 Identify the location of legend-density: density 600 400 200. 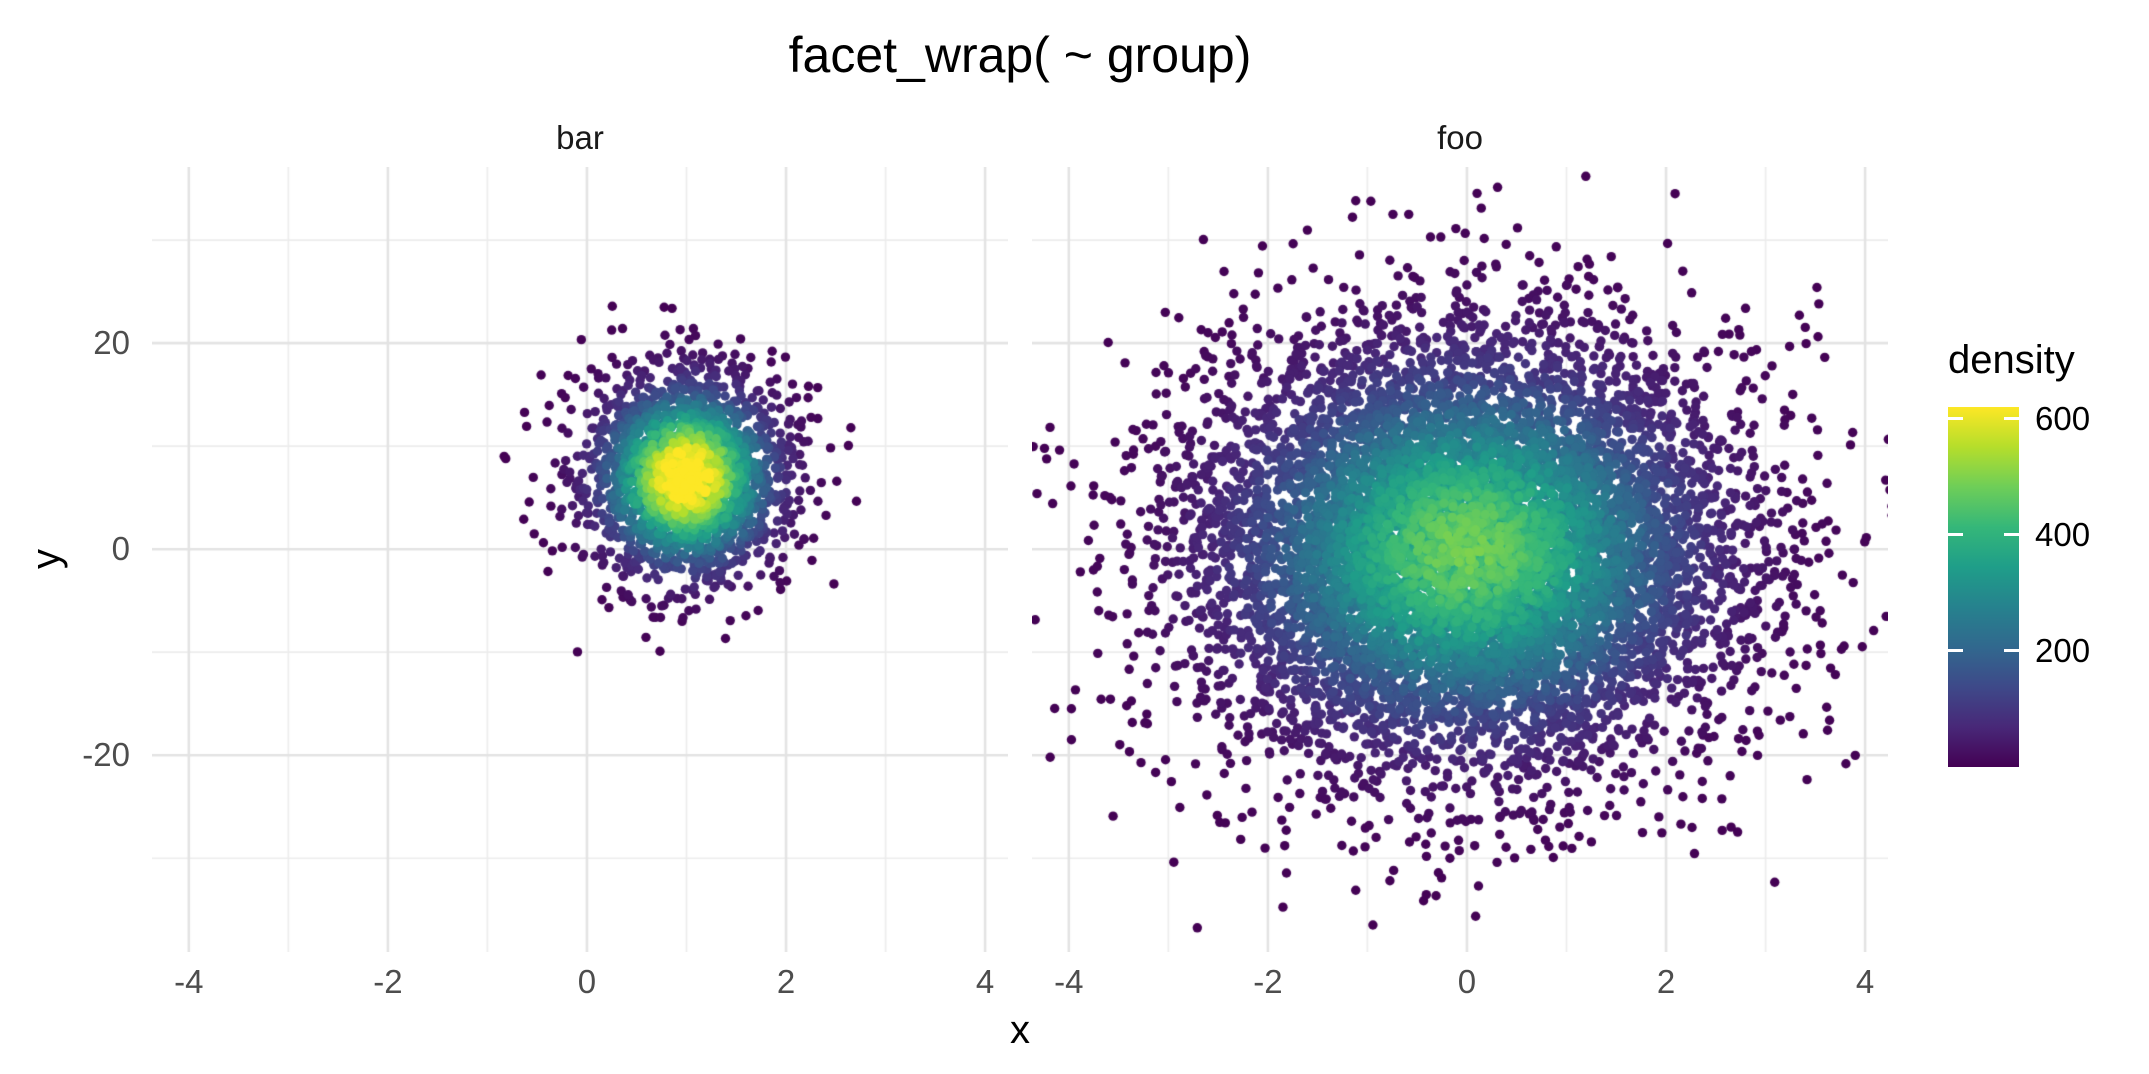
(2048, 573).